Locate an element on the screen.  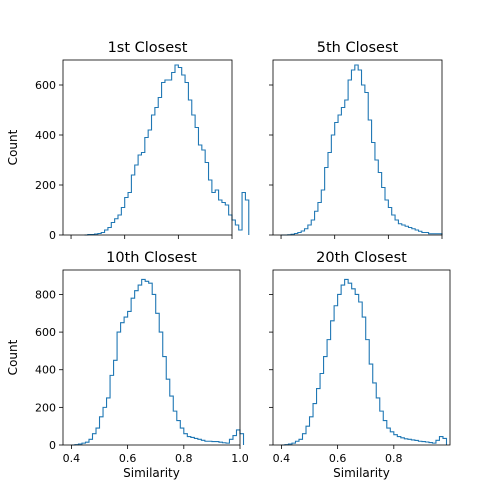
panel-5th-closest: 5th Closest is located at coordinates (356, 139).